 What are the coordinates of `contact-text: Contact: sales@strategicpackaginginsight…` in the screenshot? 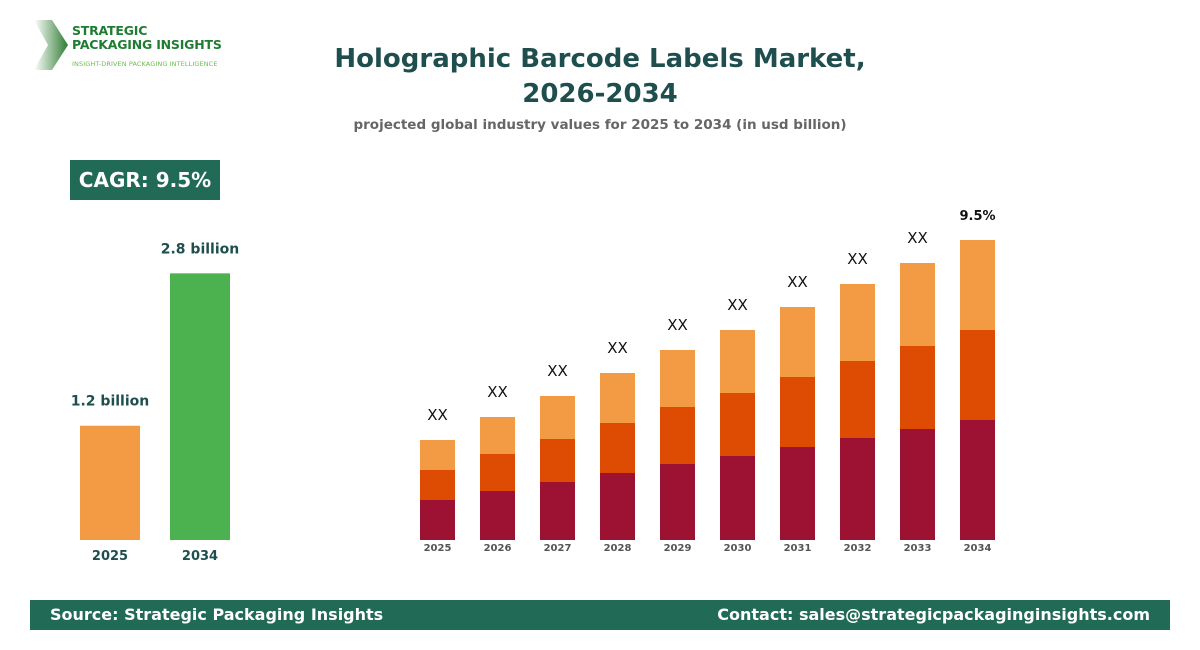 It's located at (933, 614).